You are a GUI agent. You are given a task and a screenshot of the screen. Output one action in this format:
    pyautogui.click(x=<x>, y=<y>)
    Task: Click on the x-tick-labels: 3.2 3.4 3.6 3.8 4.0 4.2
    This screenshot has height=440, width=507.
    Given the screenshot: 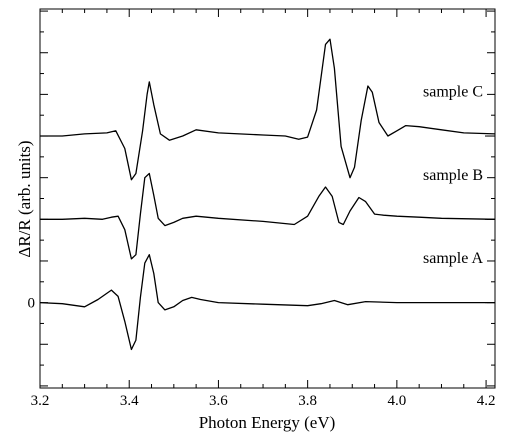 What is the action you would take?
    pyautogui.click(x=263, y=401)
    